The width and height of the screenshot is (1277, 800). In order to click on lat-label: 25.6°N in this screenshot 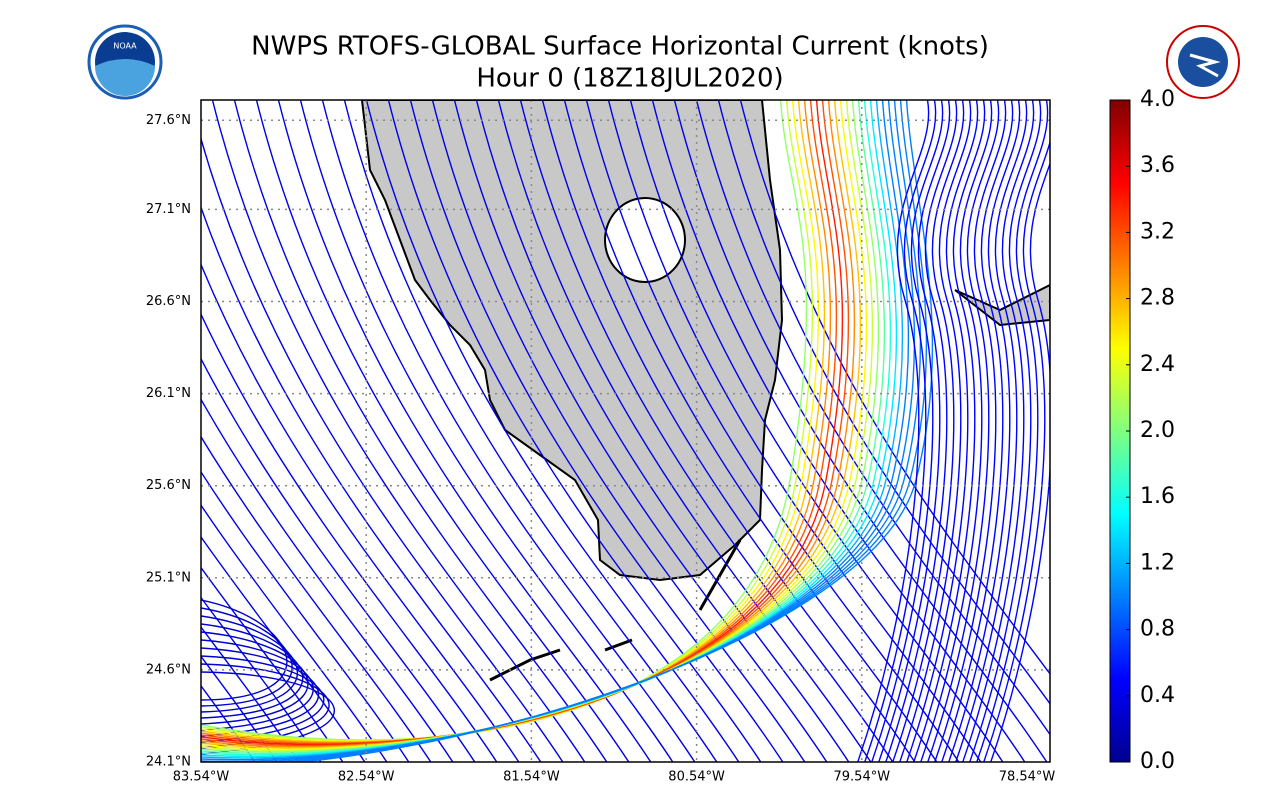, I will do `click(168, 485)`.